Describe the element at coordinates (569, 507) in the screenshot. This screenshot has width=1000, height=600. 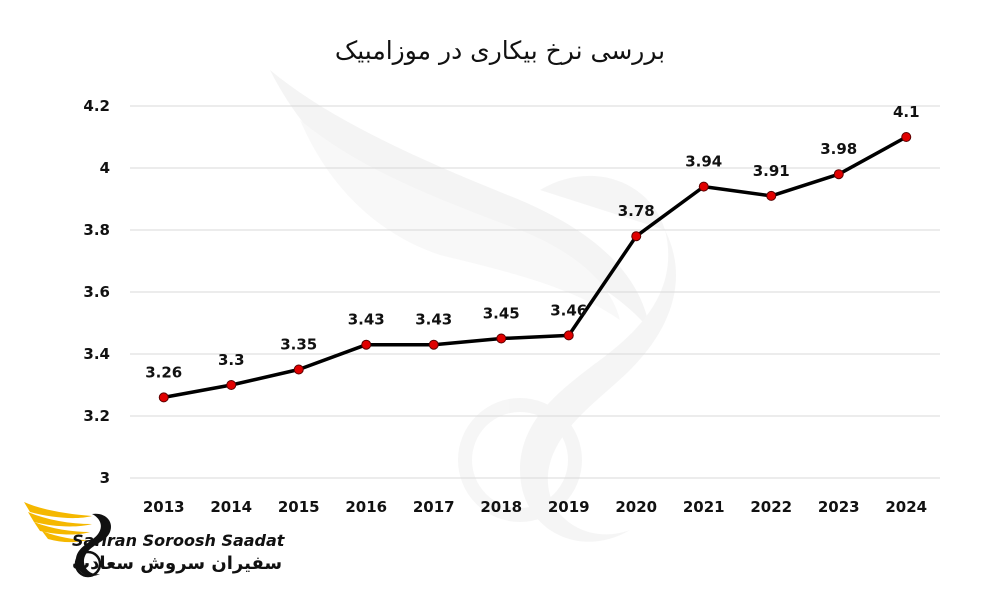
I see `x-tick-label: 2019` at that location.